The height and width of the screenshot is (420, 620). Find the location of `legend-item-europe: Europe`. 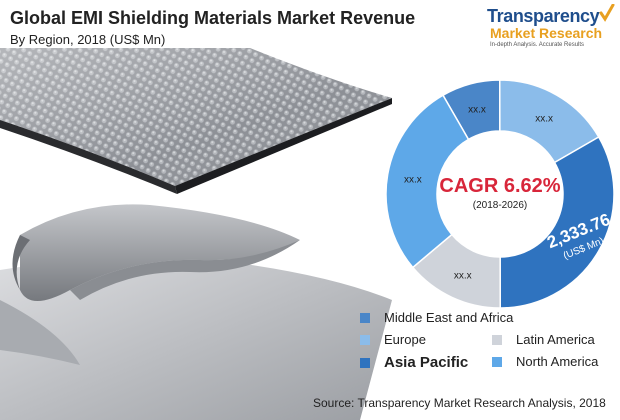

legend-item-europe: Europe is located at coordinates (393, 339).